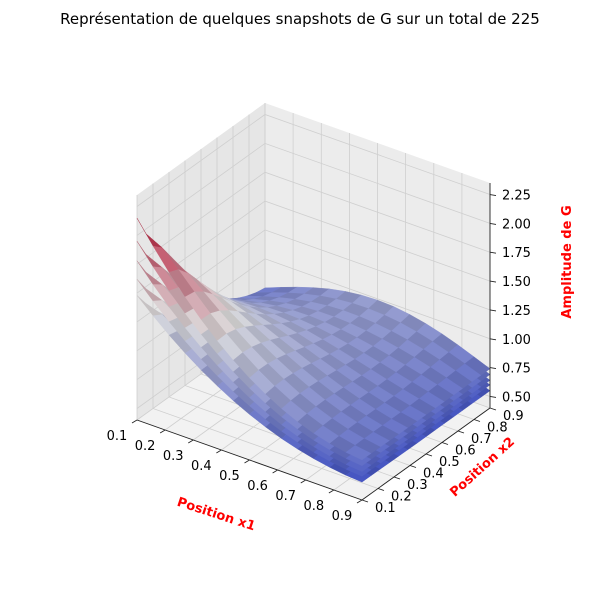 Image resolution: width=600 pixels, height=600 pixels. I want to click on y-tick-label: 0.2, so click(401, 497).